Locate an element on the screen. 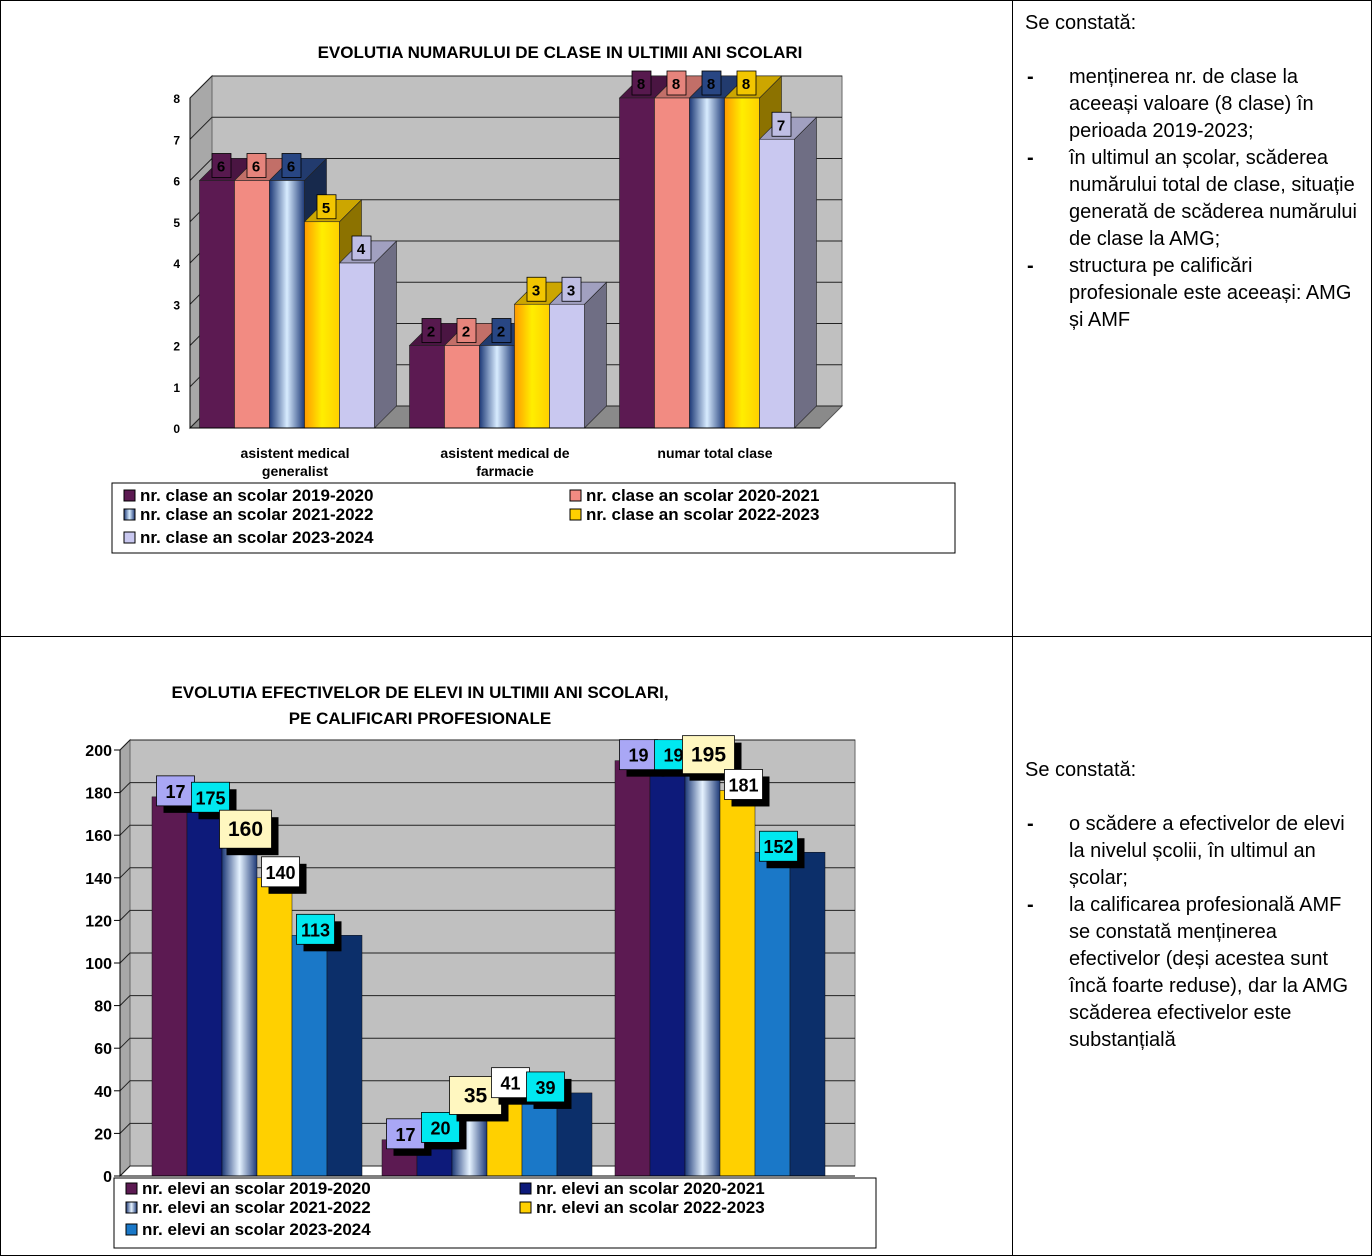  column-divider is located at coordinates (1012, 628).